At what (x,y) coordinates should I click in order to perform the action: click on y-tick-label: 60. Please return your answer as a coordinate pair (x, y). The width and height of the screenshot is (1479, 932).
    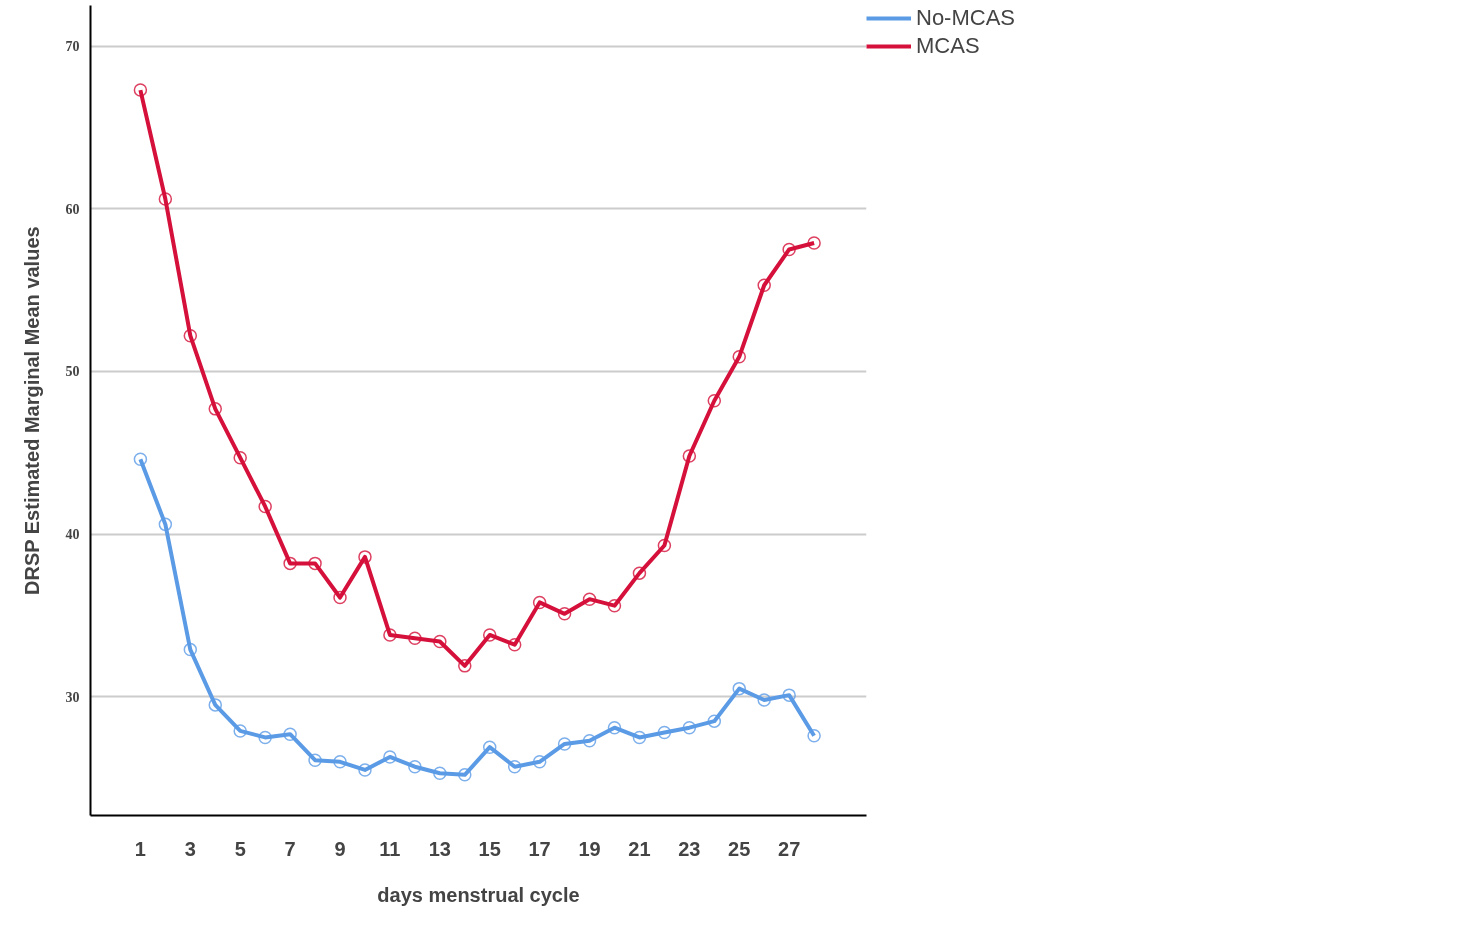
    Looking at the image, I should click on (72, 209).